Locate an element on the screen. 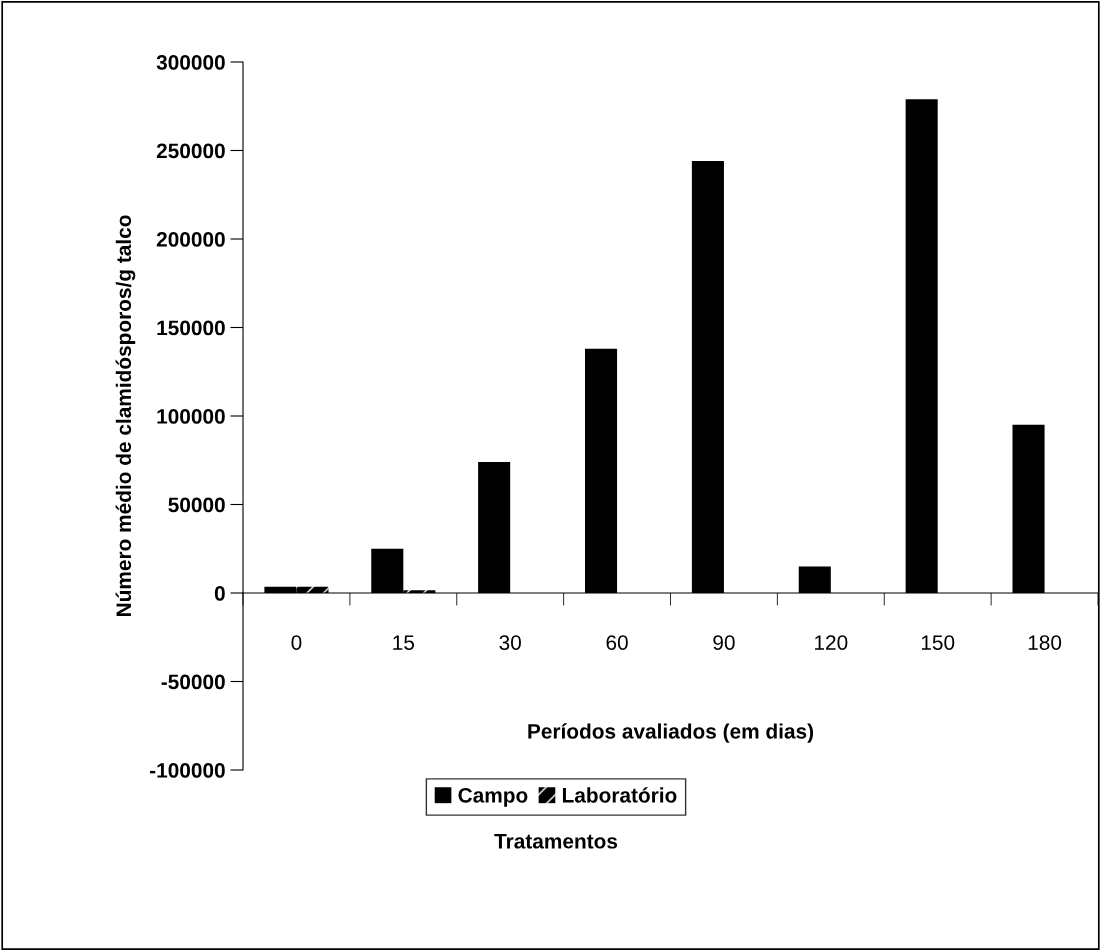  text: Tratamentos is located at coordinates (556, 841).